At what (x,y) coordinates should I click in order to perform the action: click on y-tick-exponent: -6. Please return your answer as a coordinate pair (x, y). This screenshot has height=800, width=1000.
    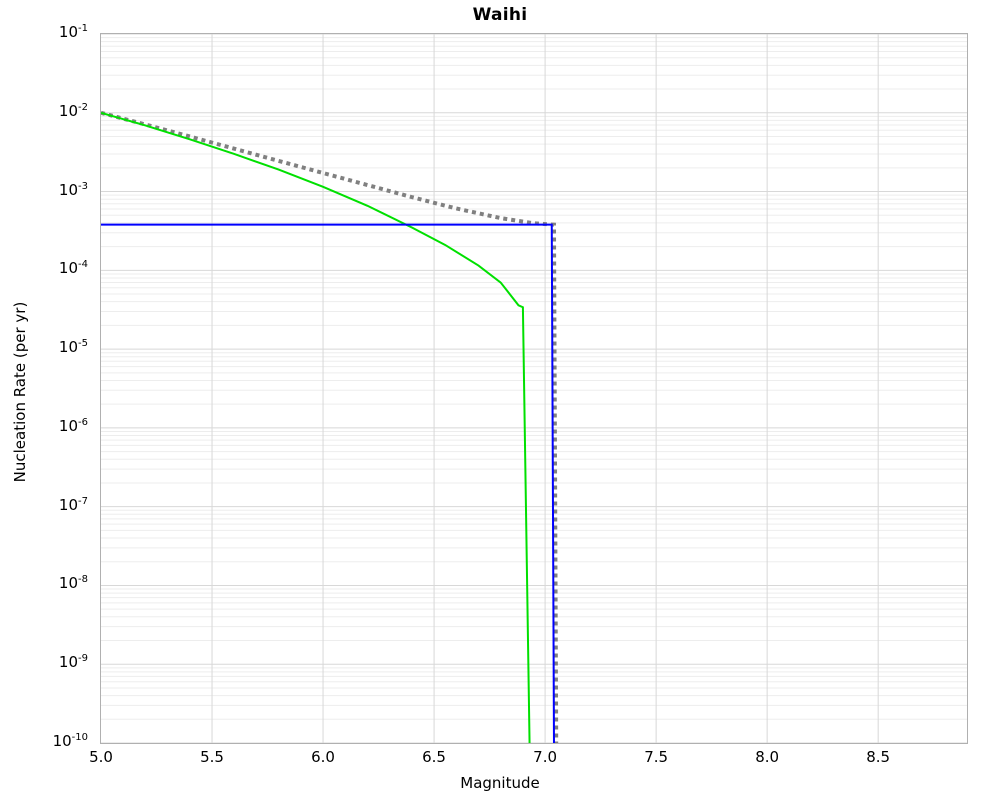
    Looking at the image, I should click on (83, 422).